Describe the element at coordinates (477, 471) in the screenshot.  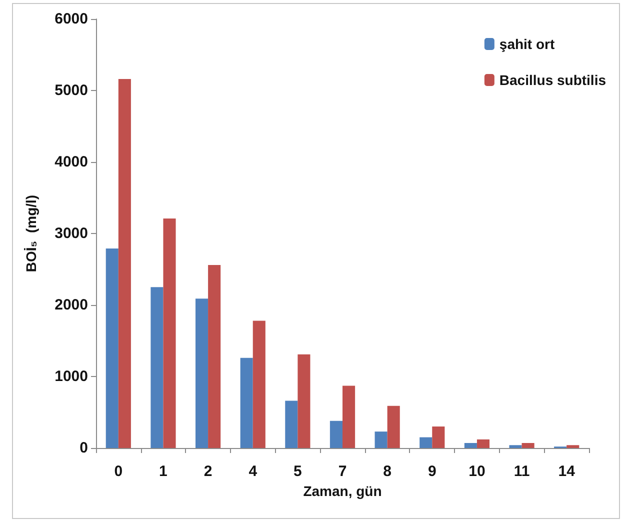
I see `x-tick-label: 10` at that location.